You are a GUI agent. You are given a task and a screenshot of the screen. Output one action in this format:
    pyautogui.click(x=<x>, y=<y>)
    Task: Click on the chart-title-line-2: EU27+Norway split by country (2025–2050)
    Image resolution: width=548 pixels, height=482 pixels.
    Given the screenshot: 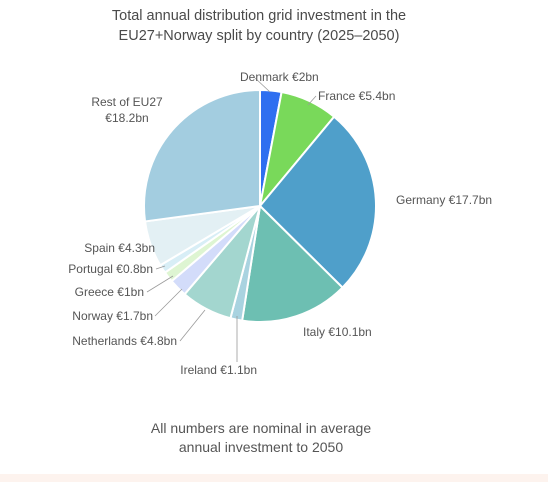 What is the action you would take?
    pyautogui.click(x=259, y=36)
    